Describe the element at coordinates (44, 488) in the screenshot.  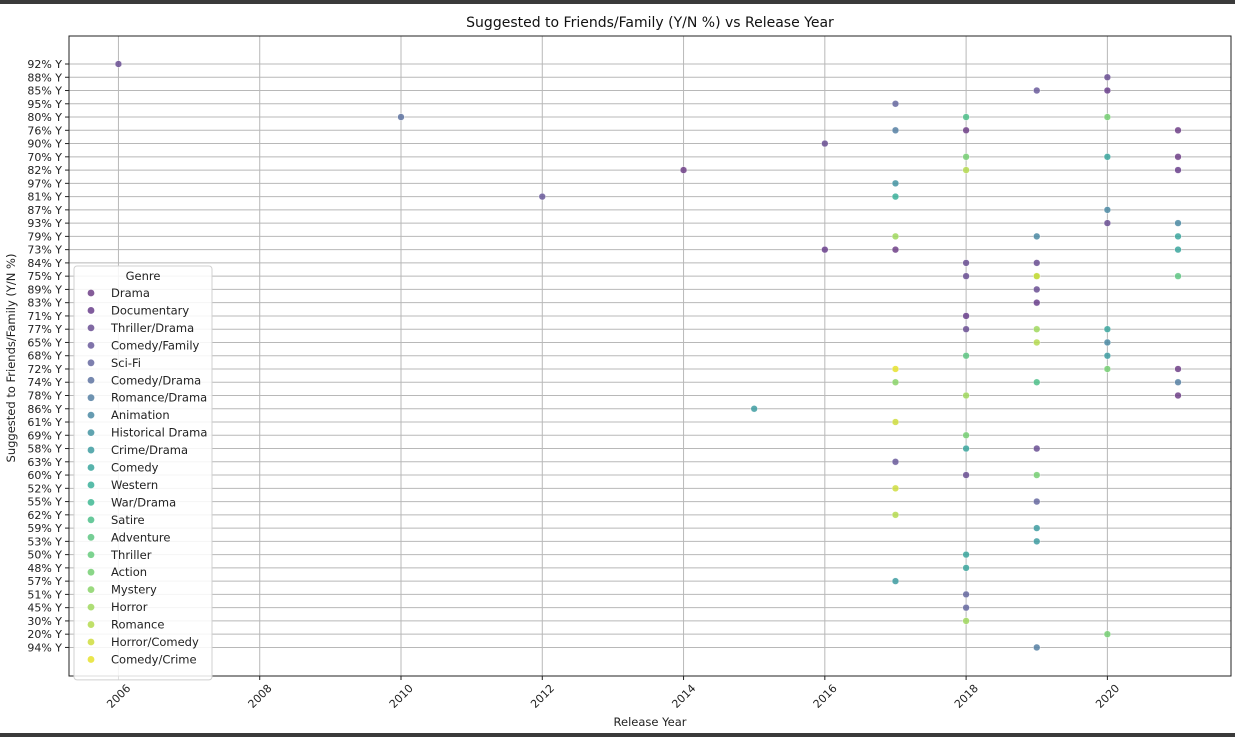
I see `y-tick-label: 52% Y` at that location.